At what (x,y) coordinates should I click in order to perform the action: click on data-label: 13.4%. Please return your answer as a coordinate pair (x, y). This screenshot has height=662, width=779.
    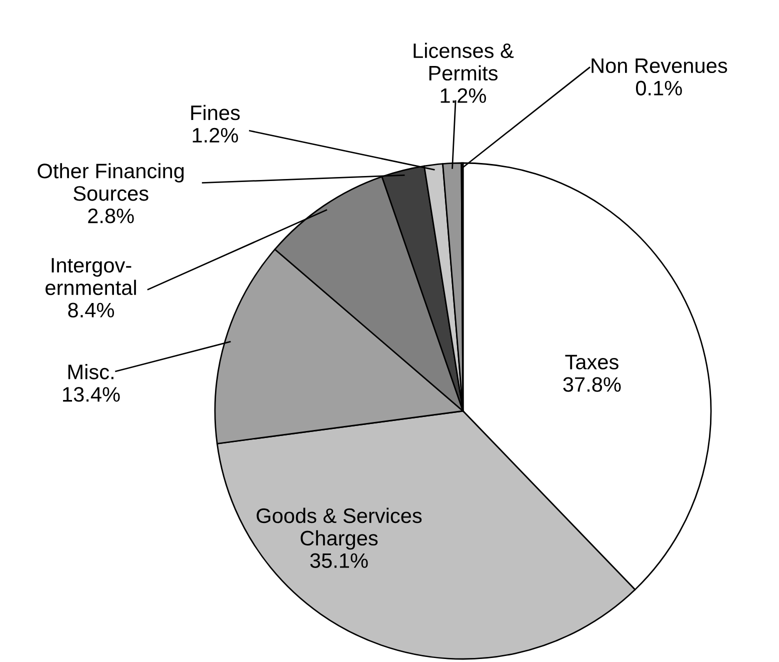
    Looking at the image, I should click on (91, 394).